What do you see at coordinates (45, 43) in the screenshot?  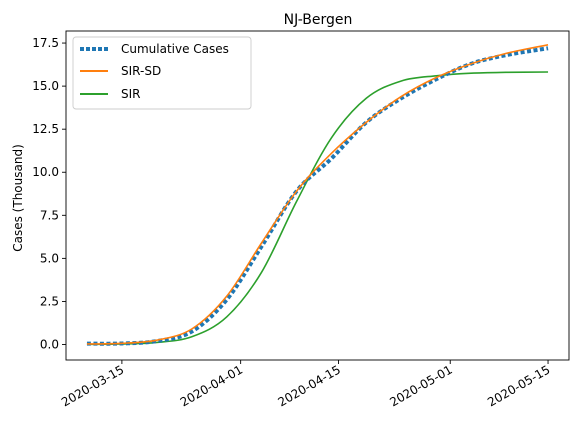 I see `y-tick-label: 17.5` at bounding box center [45, 43].